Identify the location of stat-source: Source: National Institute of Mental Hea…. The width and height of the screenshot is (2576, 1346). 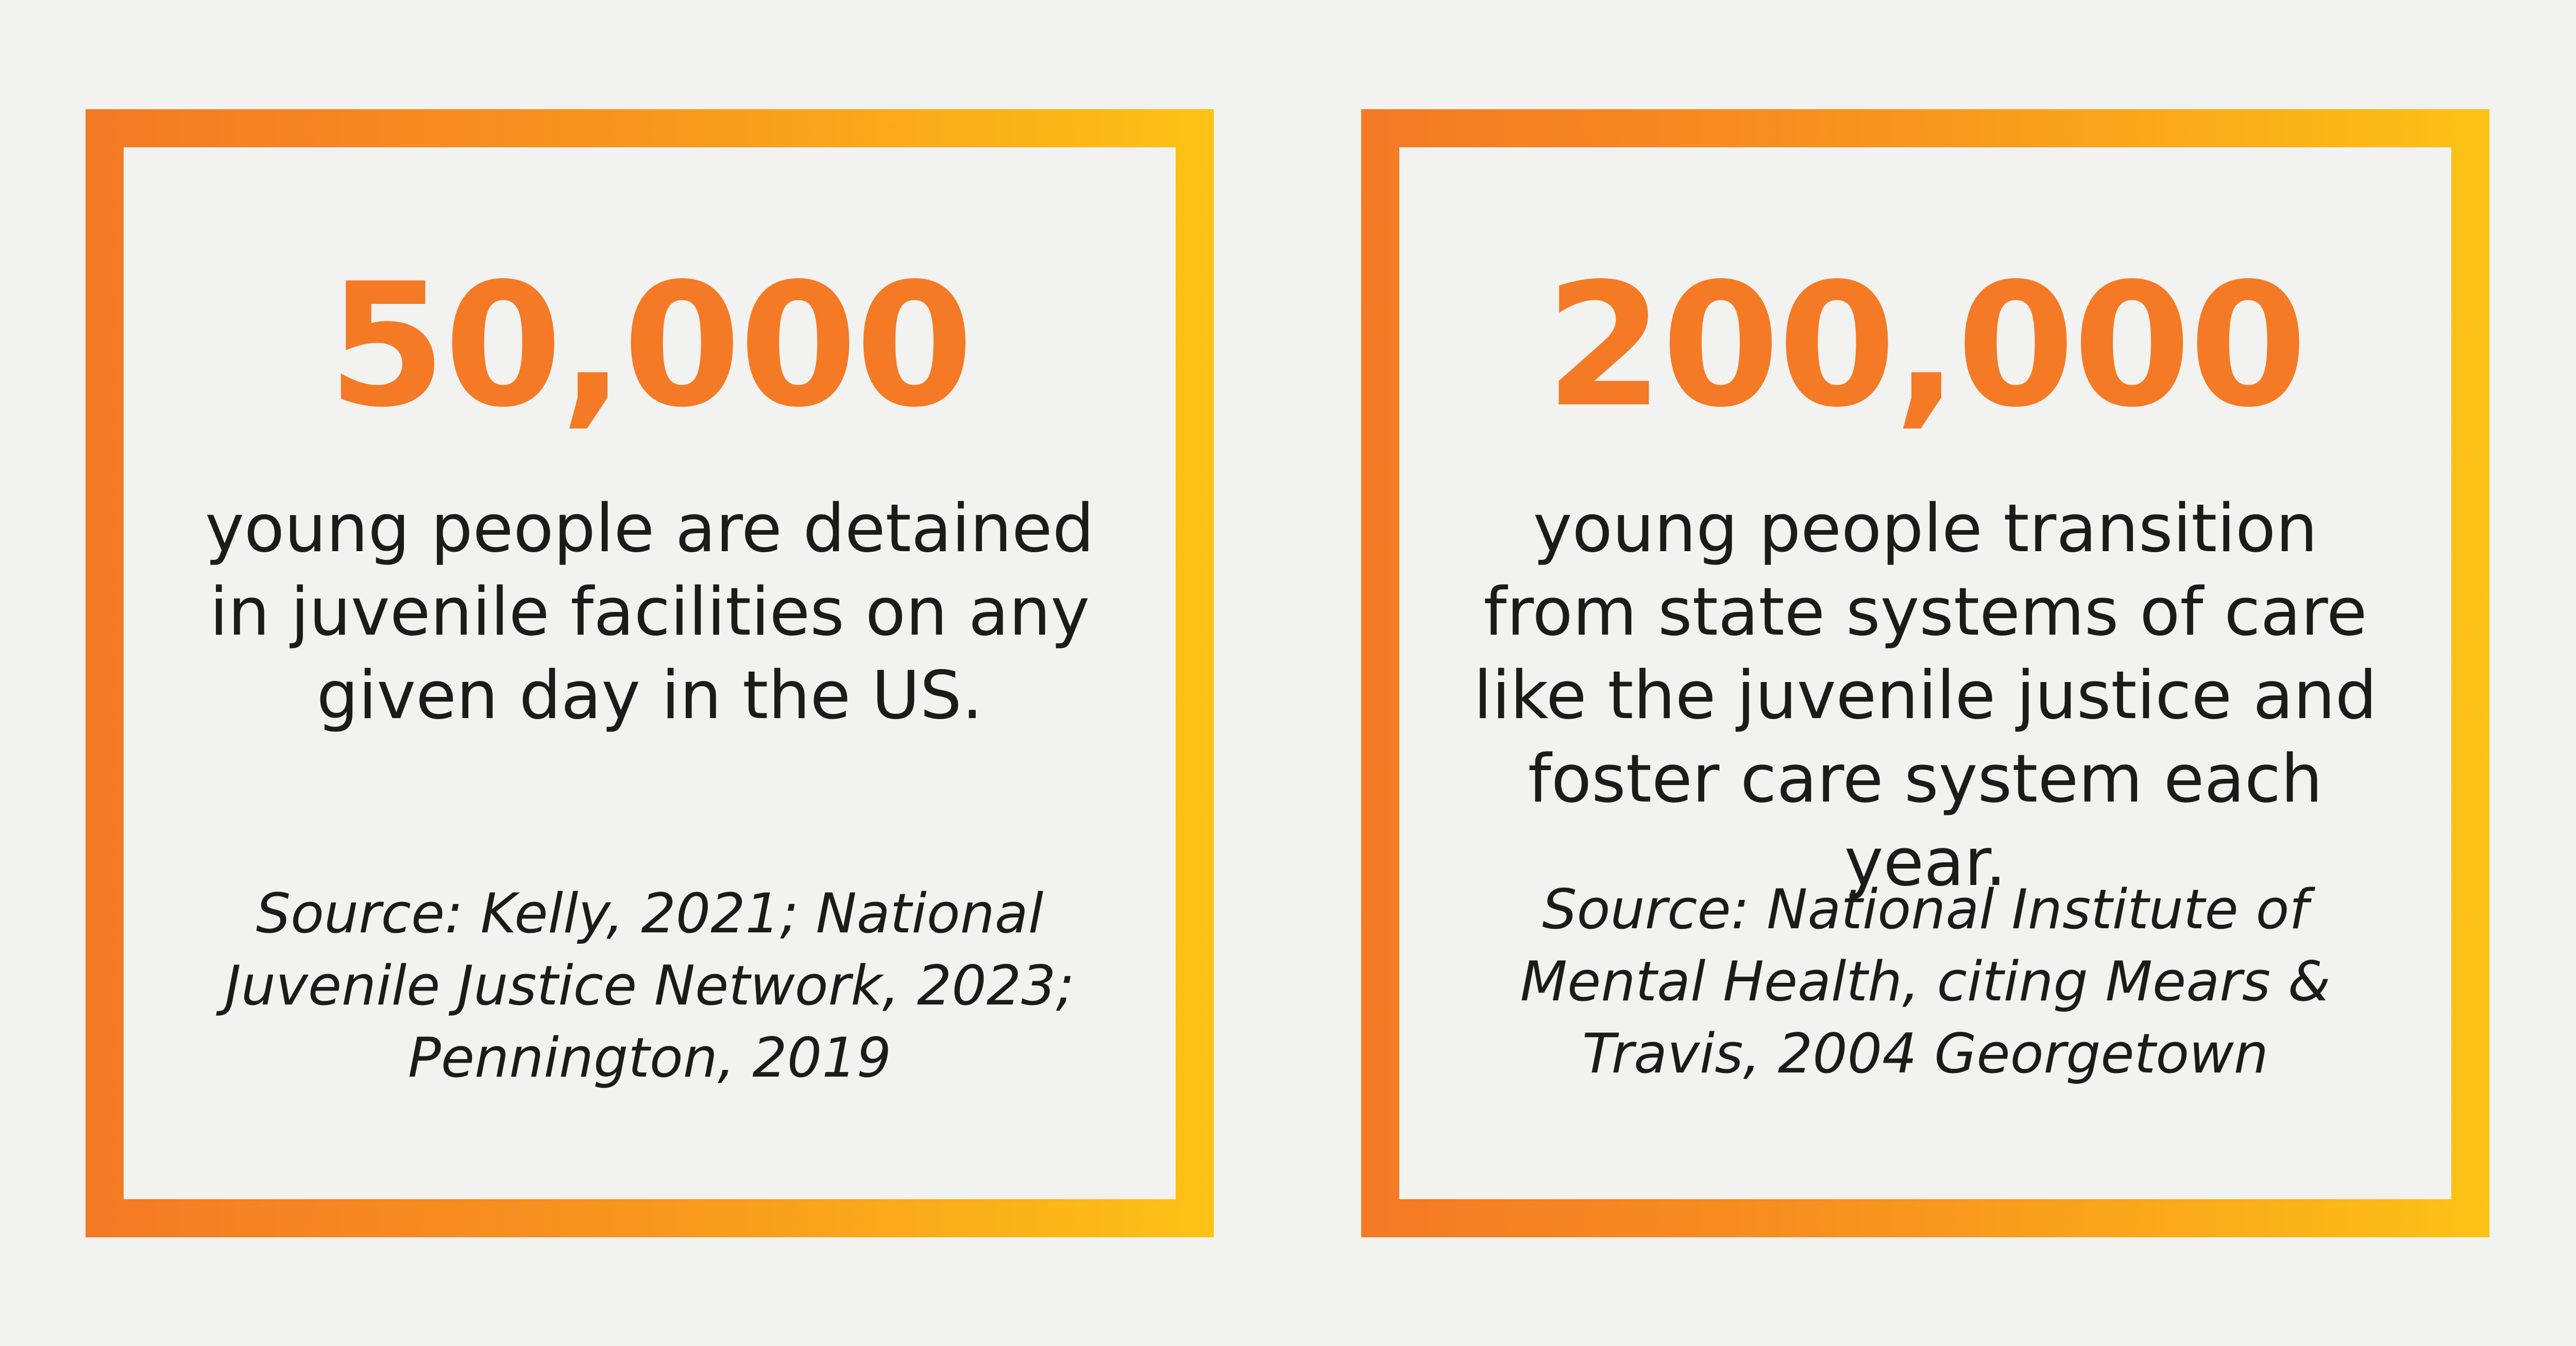
(1925, 982).